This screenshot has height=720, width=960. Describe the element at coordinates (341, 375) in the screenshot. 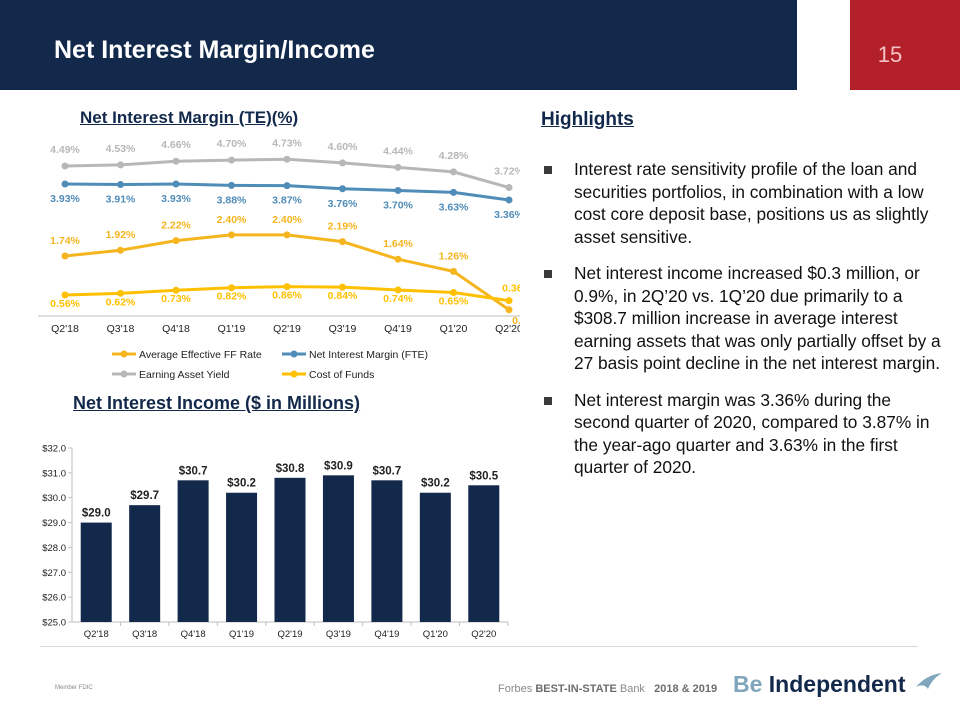

I see `legend-label: Cost of Funds` at that location.